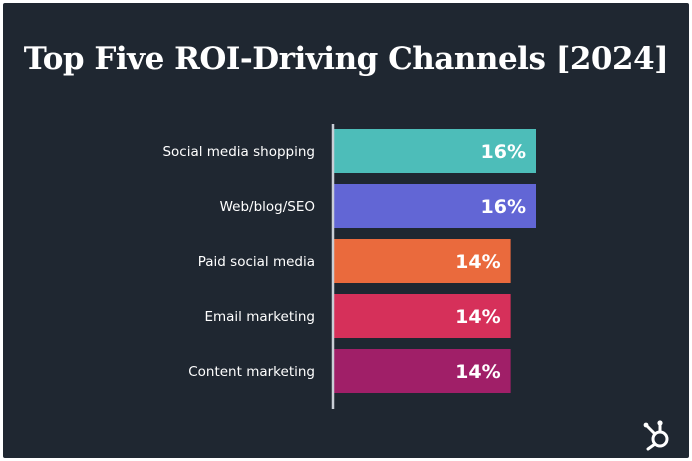  I want to click on category-label-3: Paid social media, so click(256, 262).